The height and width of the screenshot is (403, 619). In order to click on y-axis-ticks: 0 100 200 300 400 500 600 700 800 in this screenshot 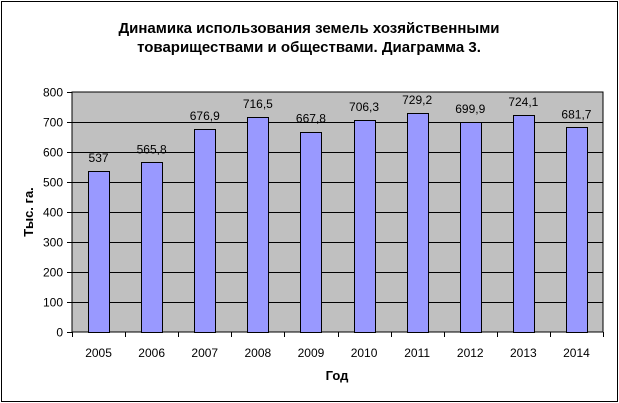, I will do `click(57, 213)`.